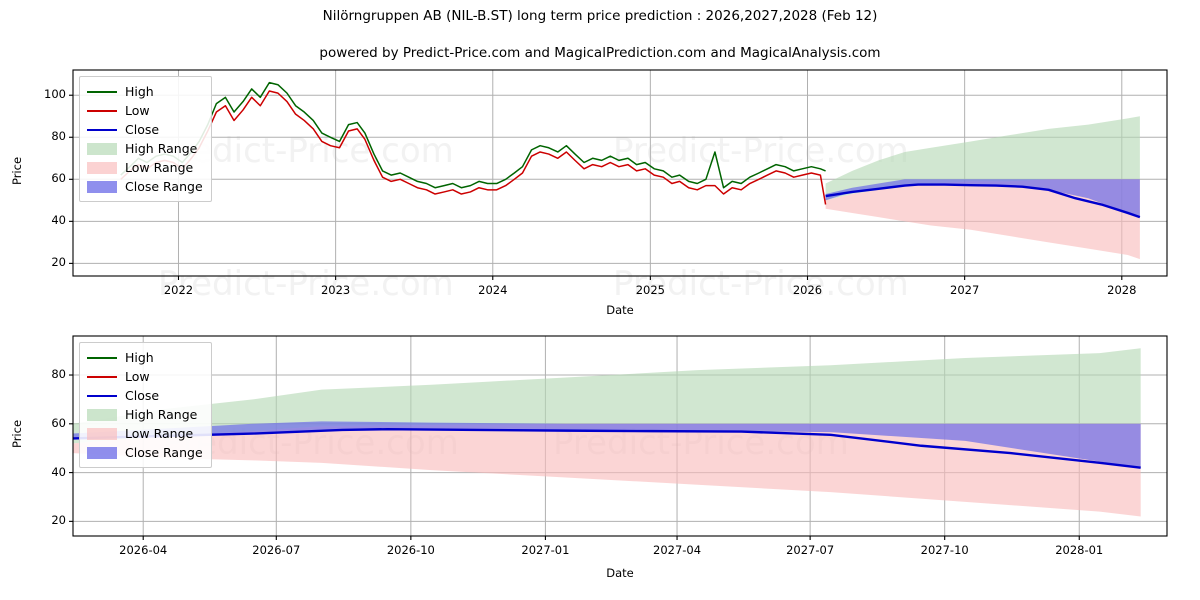 The height and width of the screenshot is (600, 1200). I want to click on top-x-axis-label: Date, so click(620, 310).